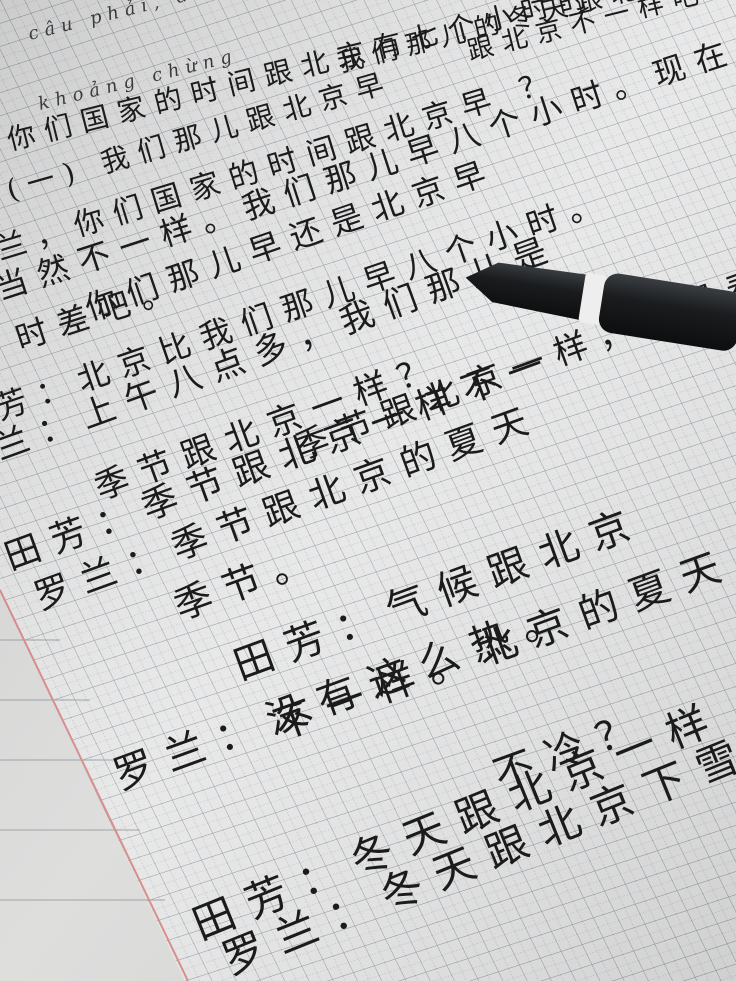  Describe the element at coordinates (667, 312) in the screenshot. I see `pen-body` at that location.